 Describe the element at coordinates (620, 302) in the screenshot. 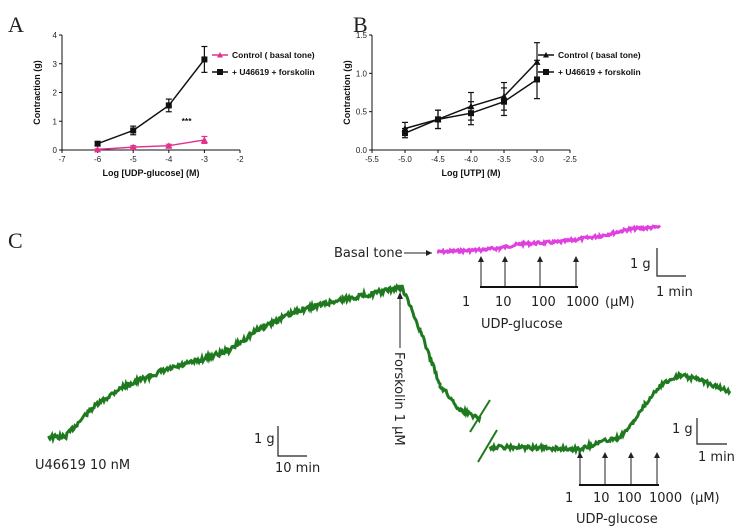

I see `top-conc-unit: (μM)` at that location.